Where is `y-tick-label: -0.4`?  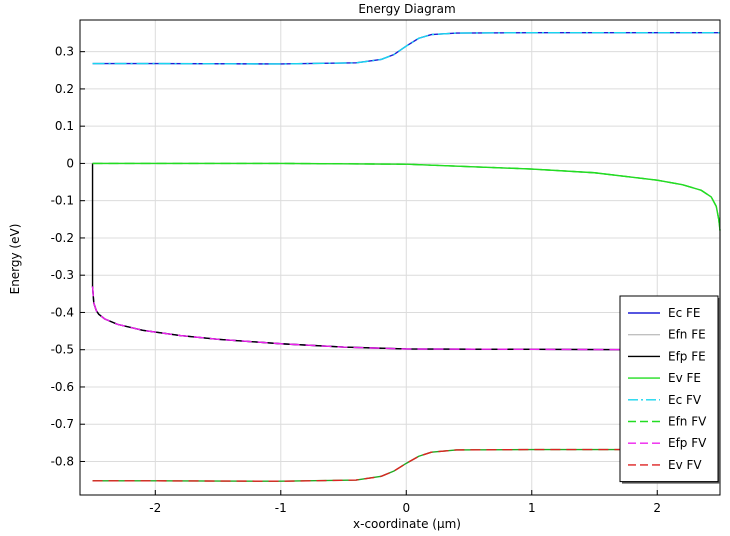 y-tick-label: -0.4 is located at coordinates (62, 312).